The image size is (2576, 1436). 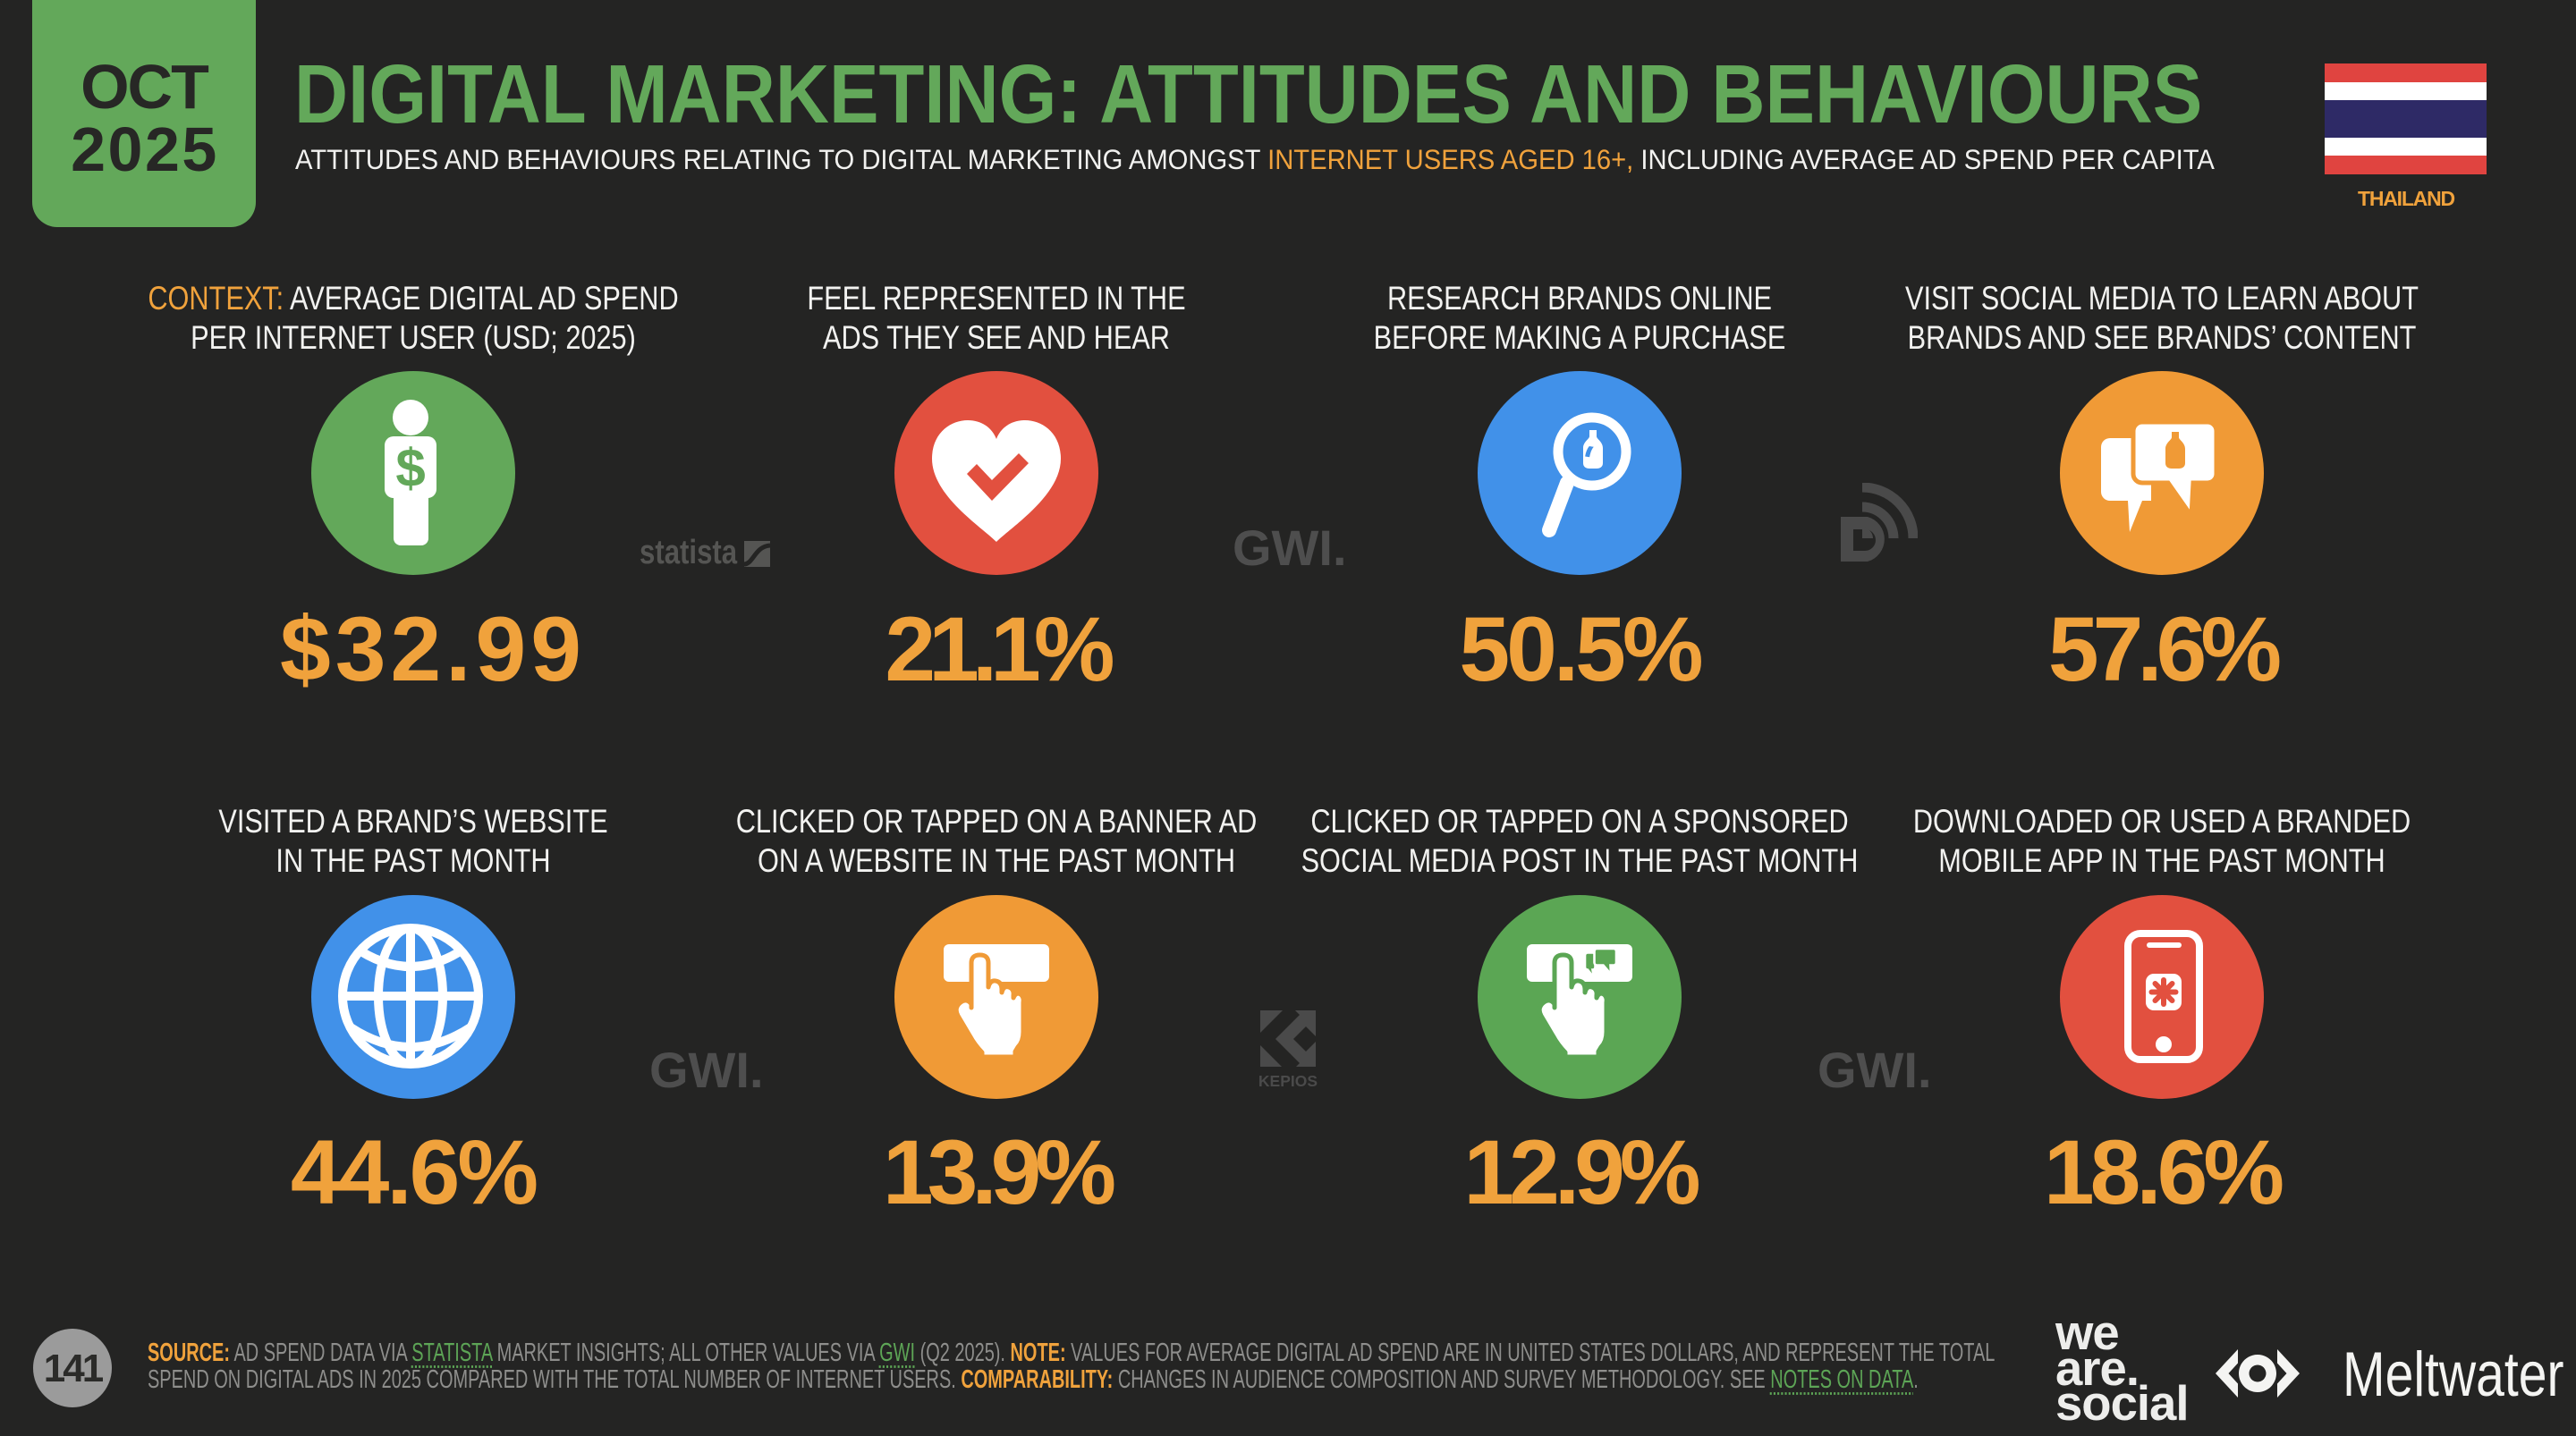 I want to click on svg-text: KEPIOS, so click(x=1288, y=1081).